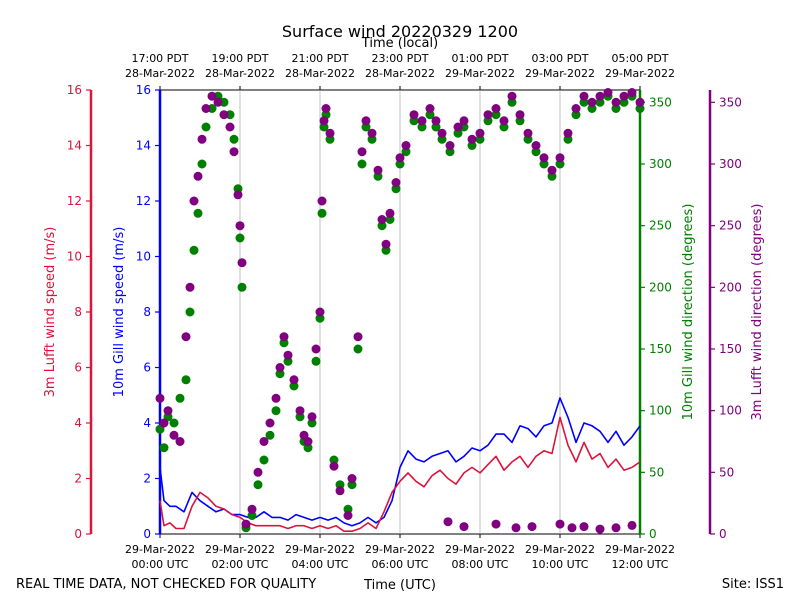 This screenshot has height=600, width=800. What do you see at coordinates (639, 58) in the screenshot?
I see `top-tick-label-time: 05:00 PDT` at bounding box center [639, 58].